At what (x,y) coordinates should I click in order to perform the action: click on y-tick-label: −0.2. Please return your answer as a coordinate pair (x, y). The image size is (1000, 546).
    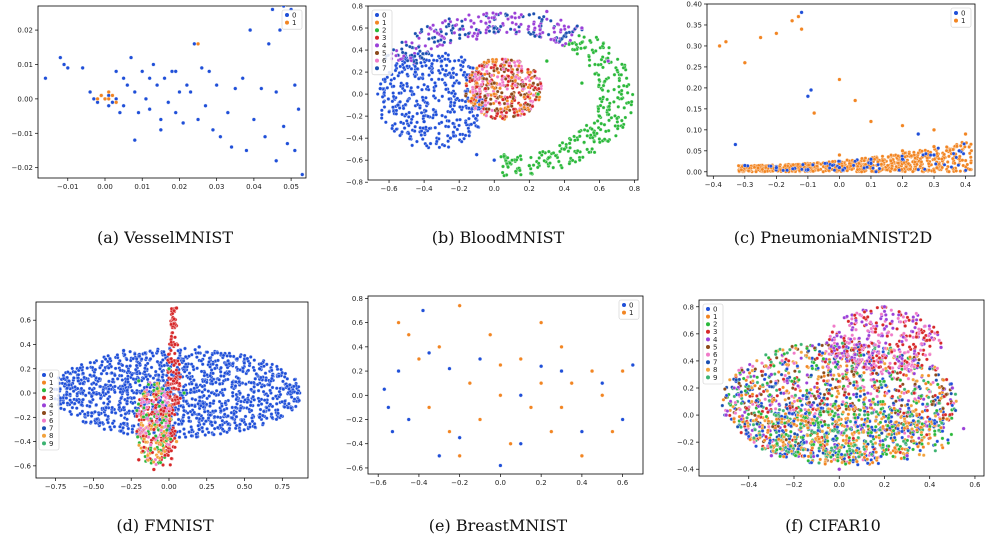
    Looking at the image, I should click on (22, 418).